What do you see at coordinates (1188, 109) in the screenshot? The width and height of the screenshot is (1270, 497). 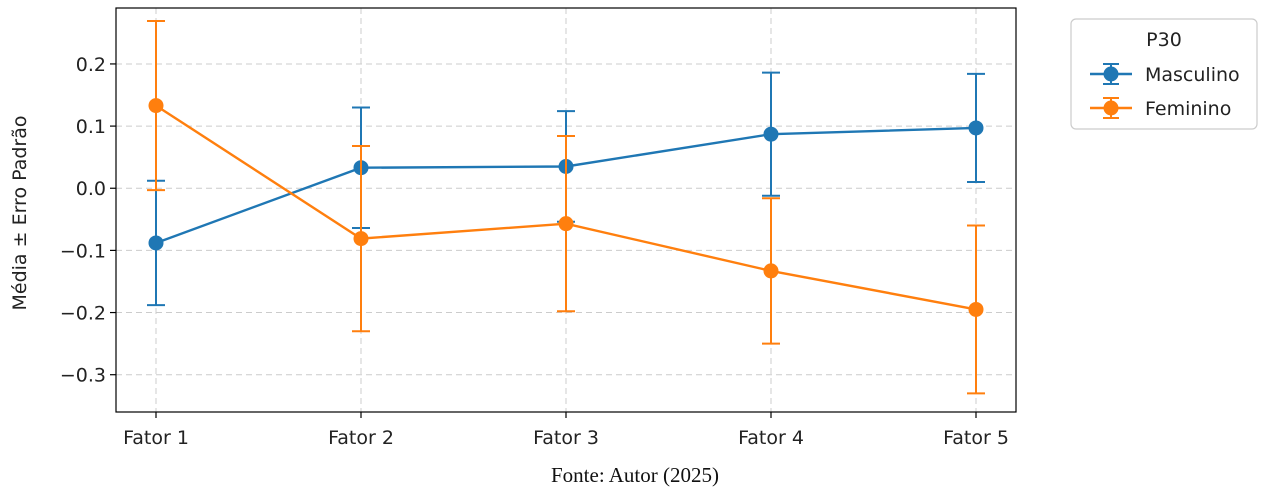 I see `legend-label: Feminino` at bounding box center [1188, 109].